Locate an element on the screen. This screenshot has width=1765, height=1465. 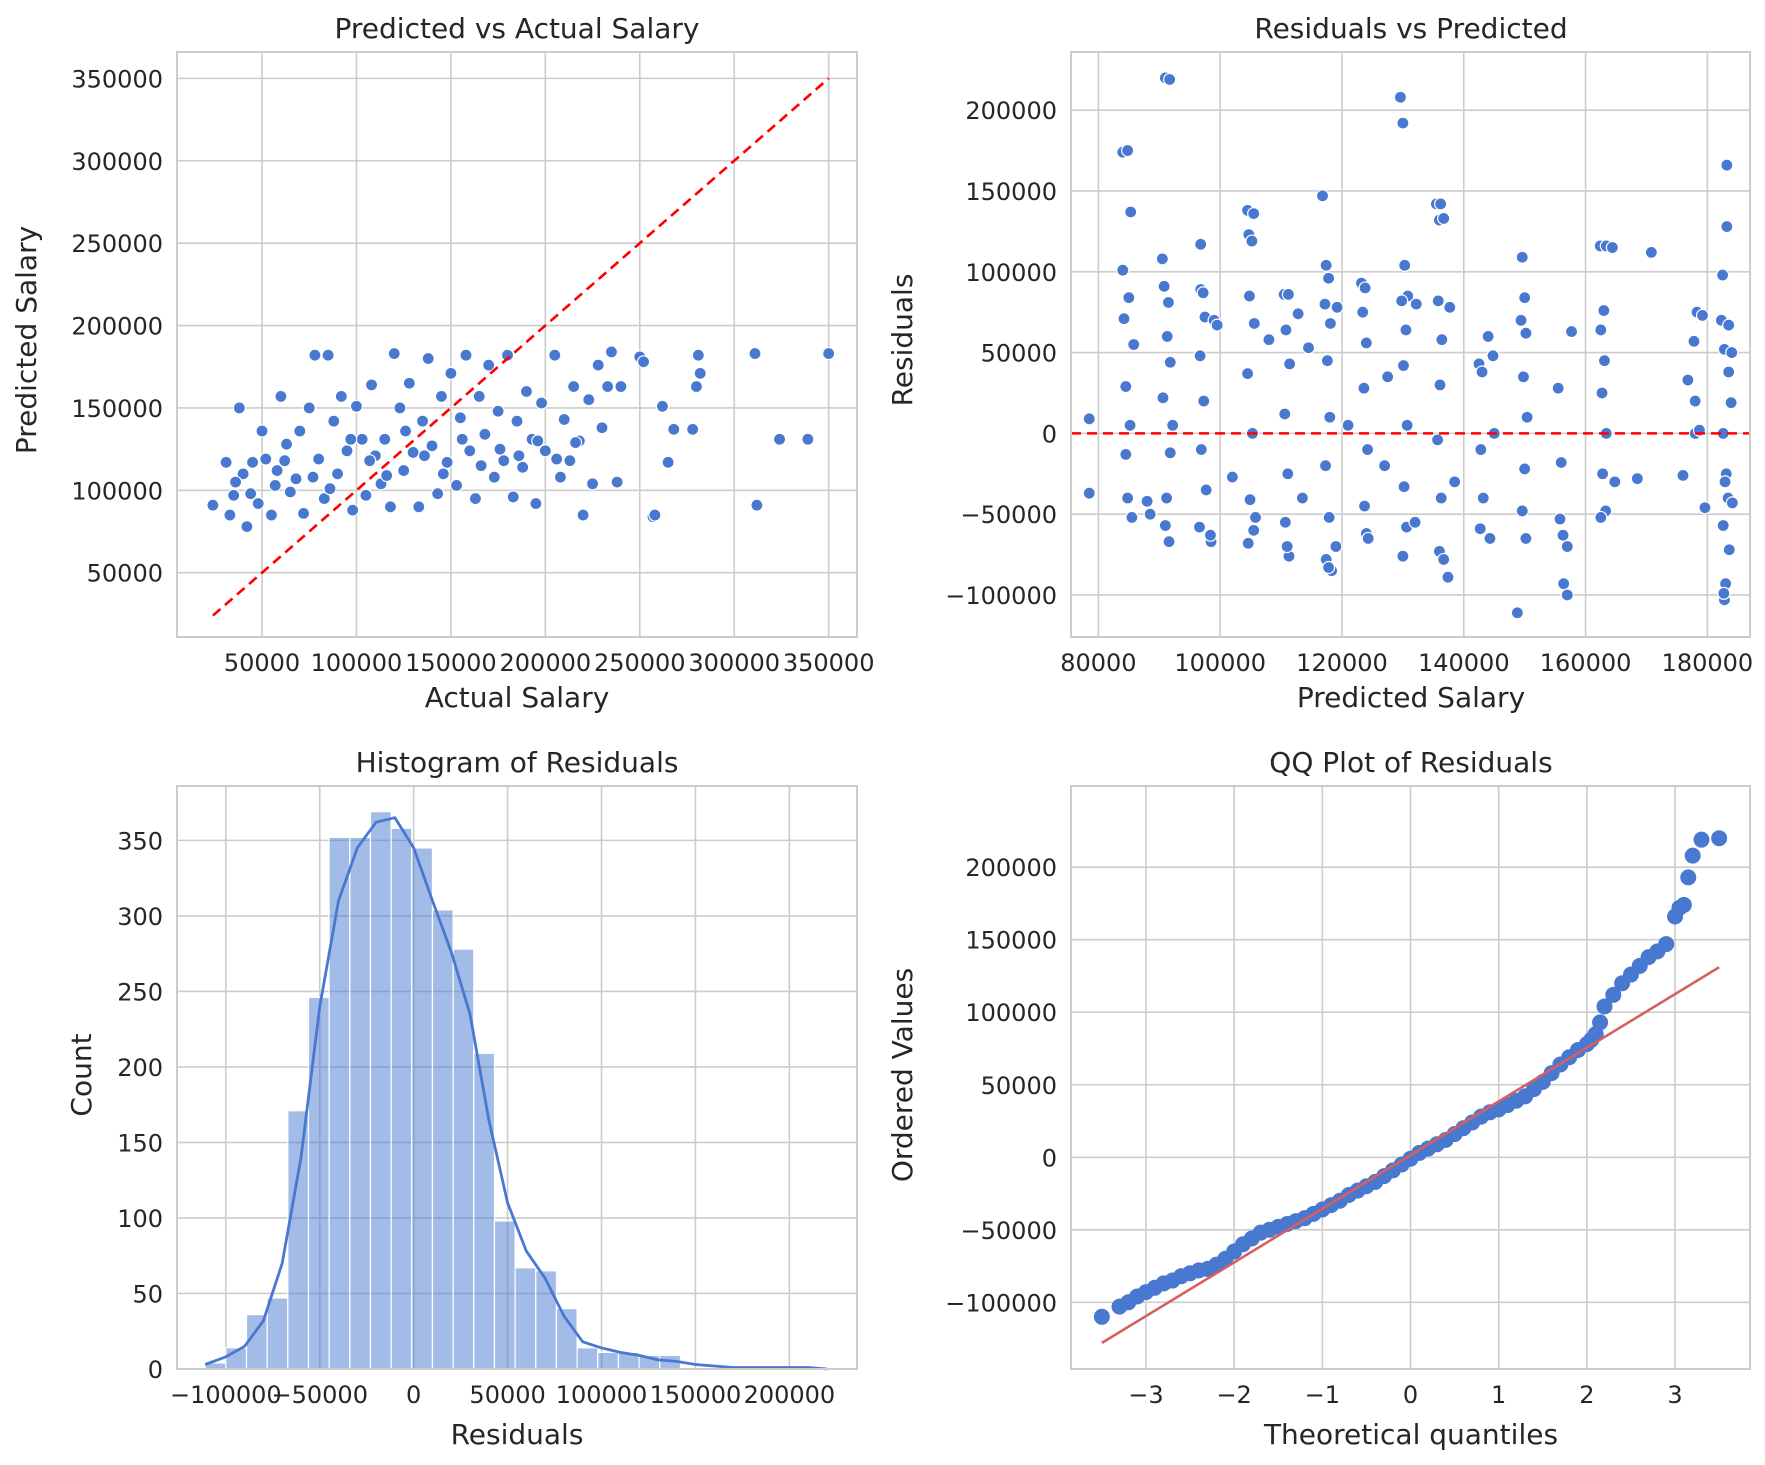
y-axis-label: Ordered Values is located at coordinates (902, 1075).